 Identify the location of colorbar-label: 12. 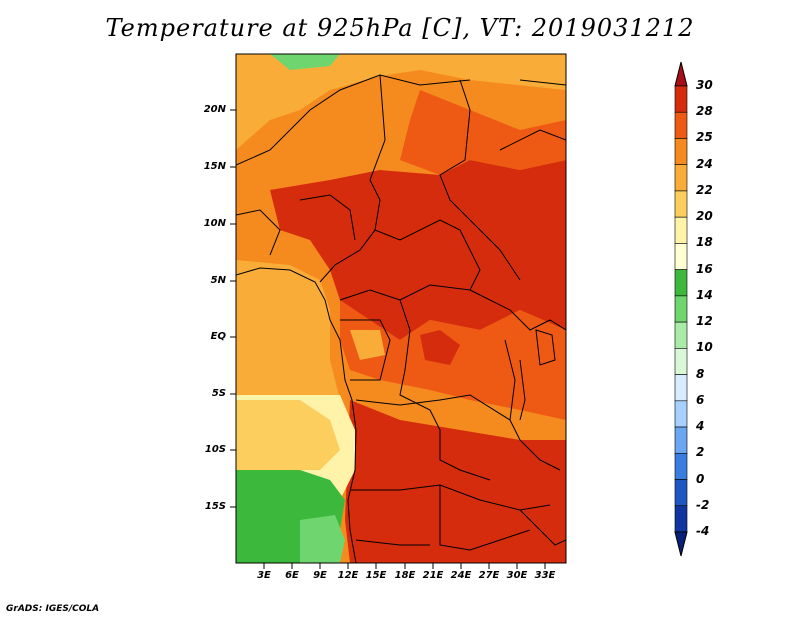
(704, 321).